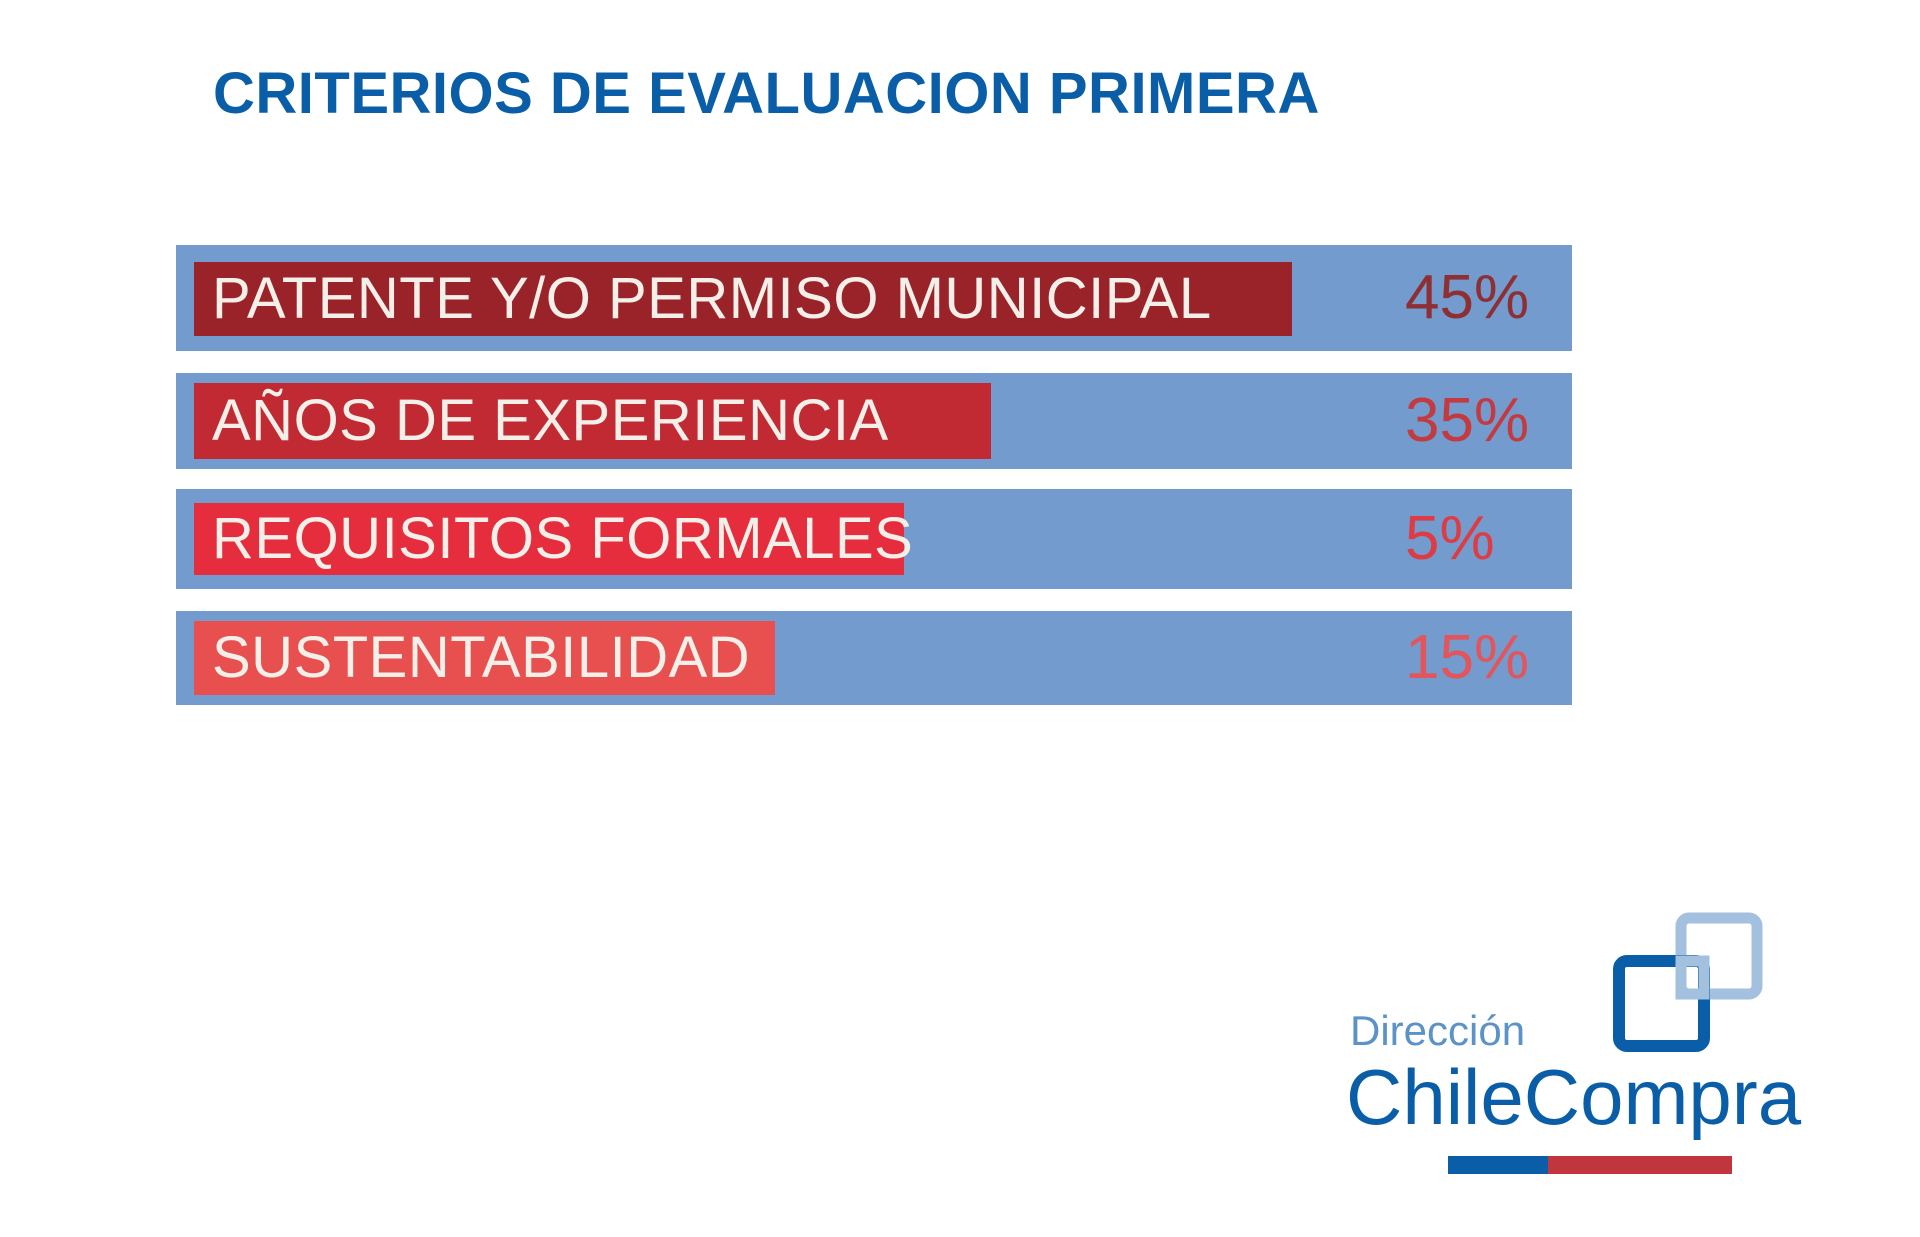 Image resolution: width=1920 pixels, height=1237 pixels. I want to click on logo-stripe-red, so click(1640, 1165).